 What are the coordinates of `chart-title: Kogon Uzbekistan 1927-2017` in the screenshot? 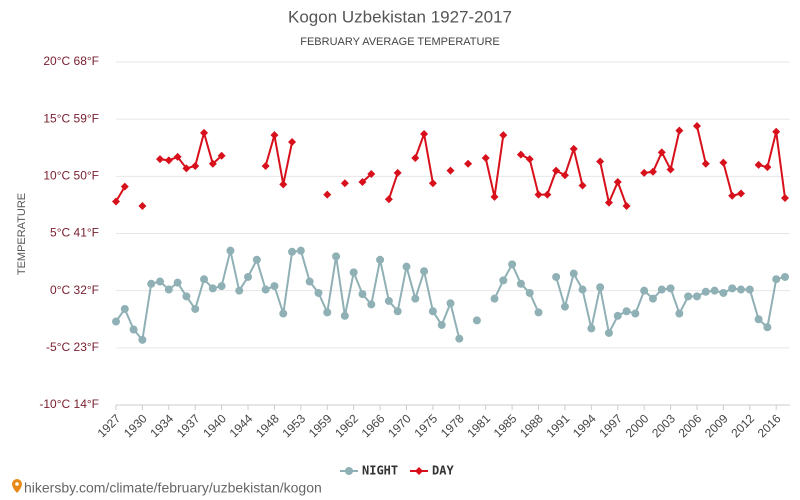 It's located at (400, 16).